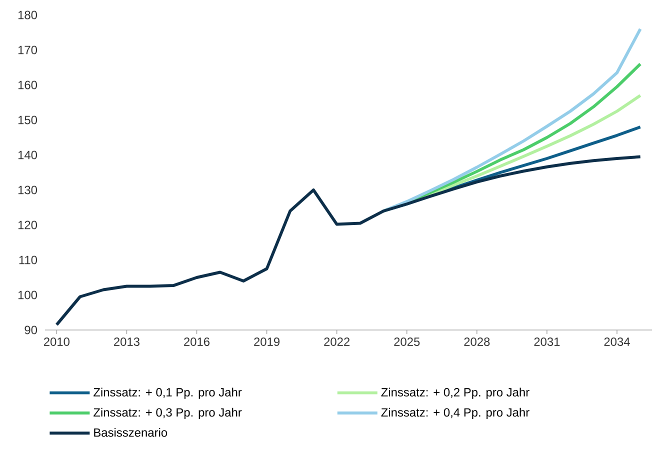 Image resolution: width=657 pixels, height=468 pixels. I want to click on y-tick-label: 100, so click(28, 295).